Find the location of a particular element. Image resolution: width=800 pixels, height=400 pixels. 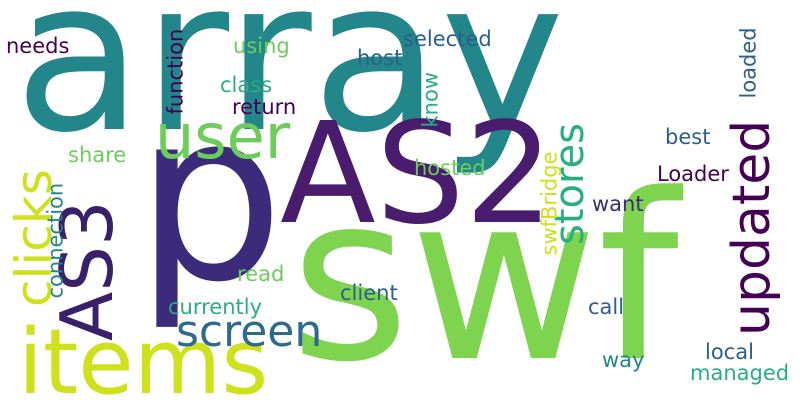

word-updated: updated is located at coordinates (752, 227).